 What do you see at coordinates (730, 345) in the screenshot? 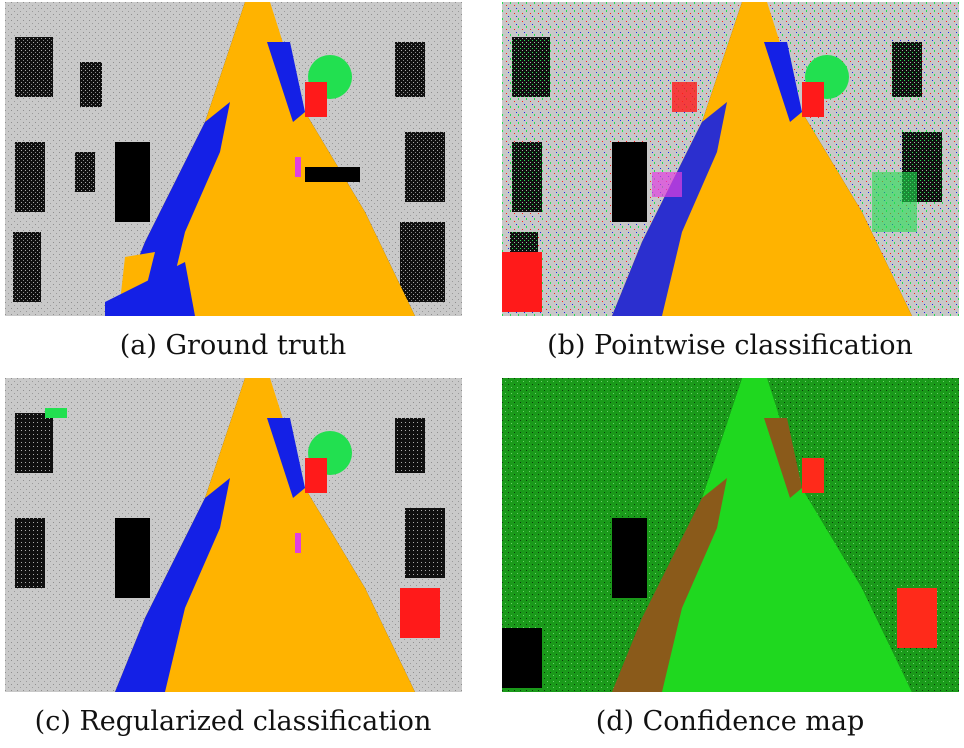
I see `caption-pointwise-classification: (b) Pointwise classification` at bounding box center [730, 345].